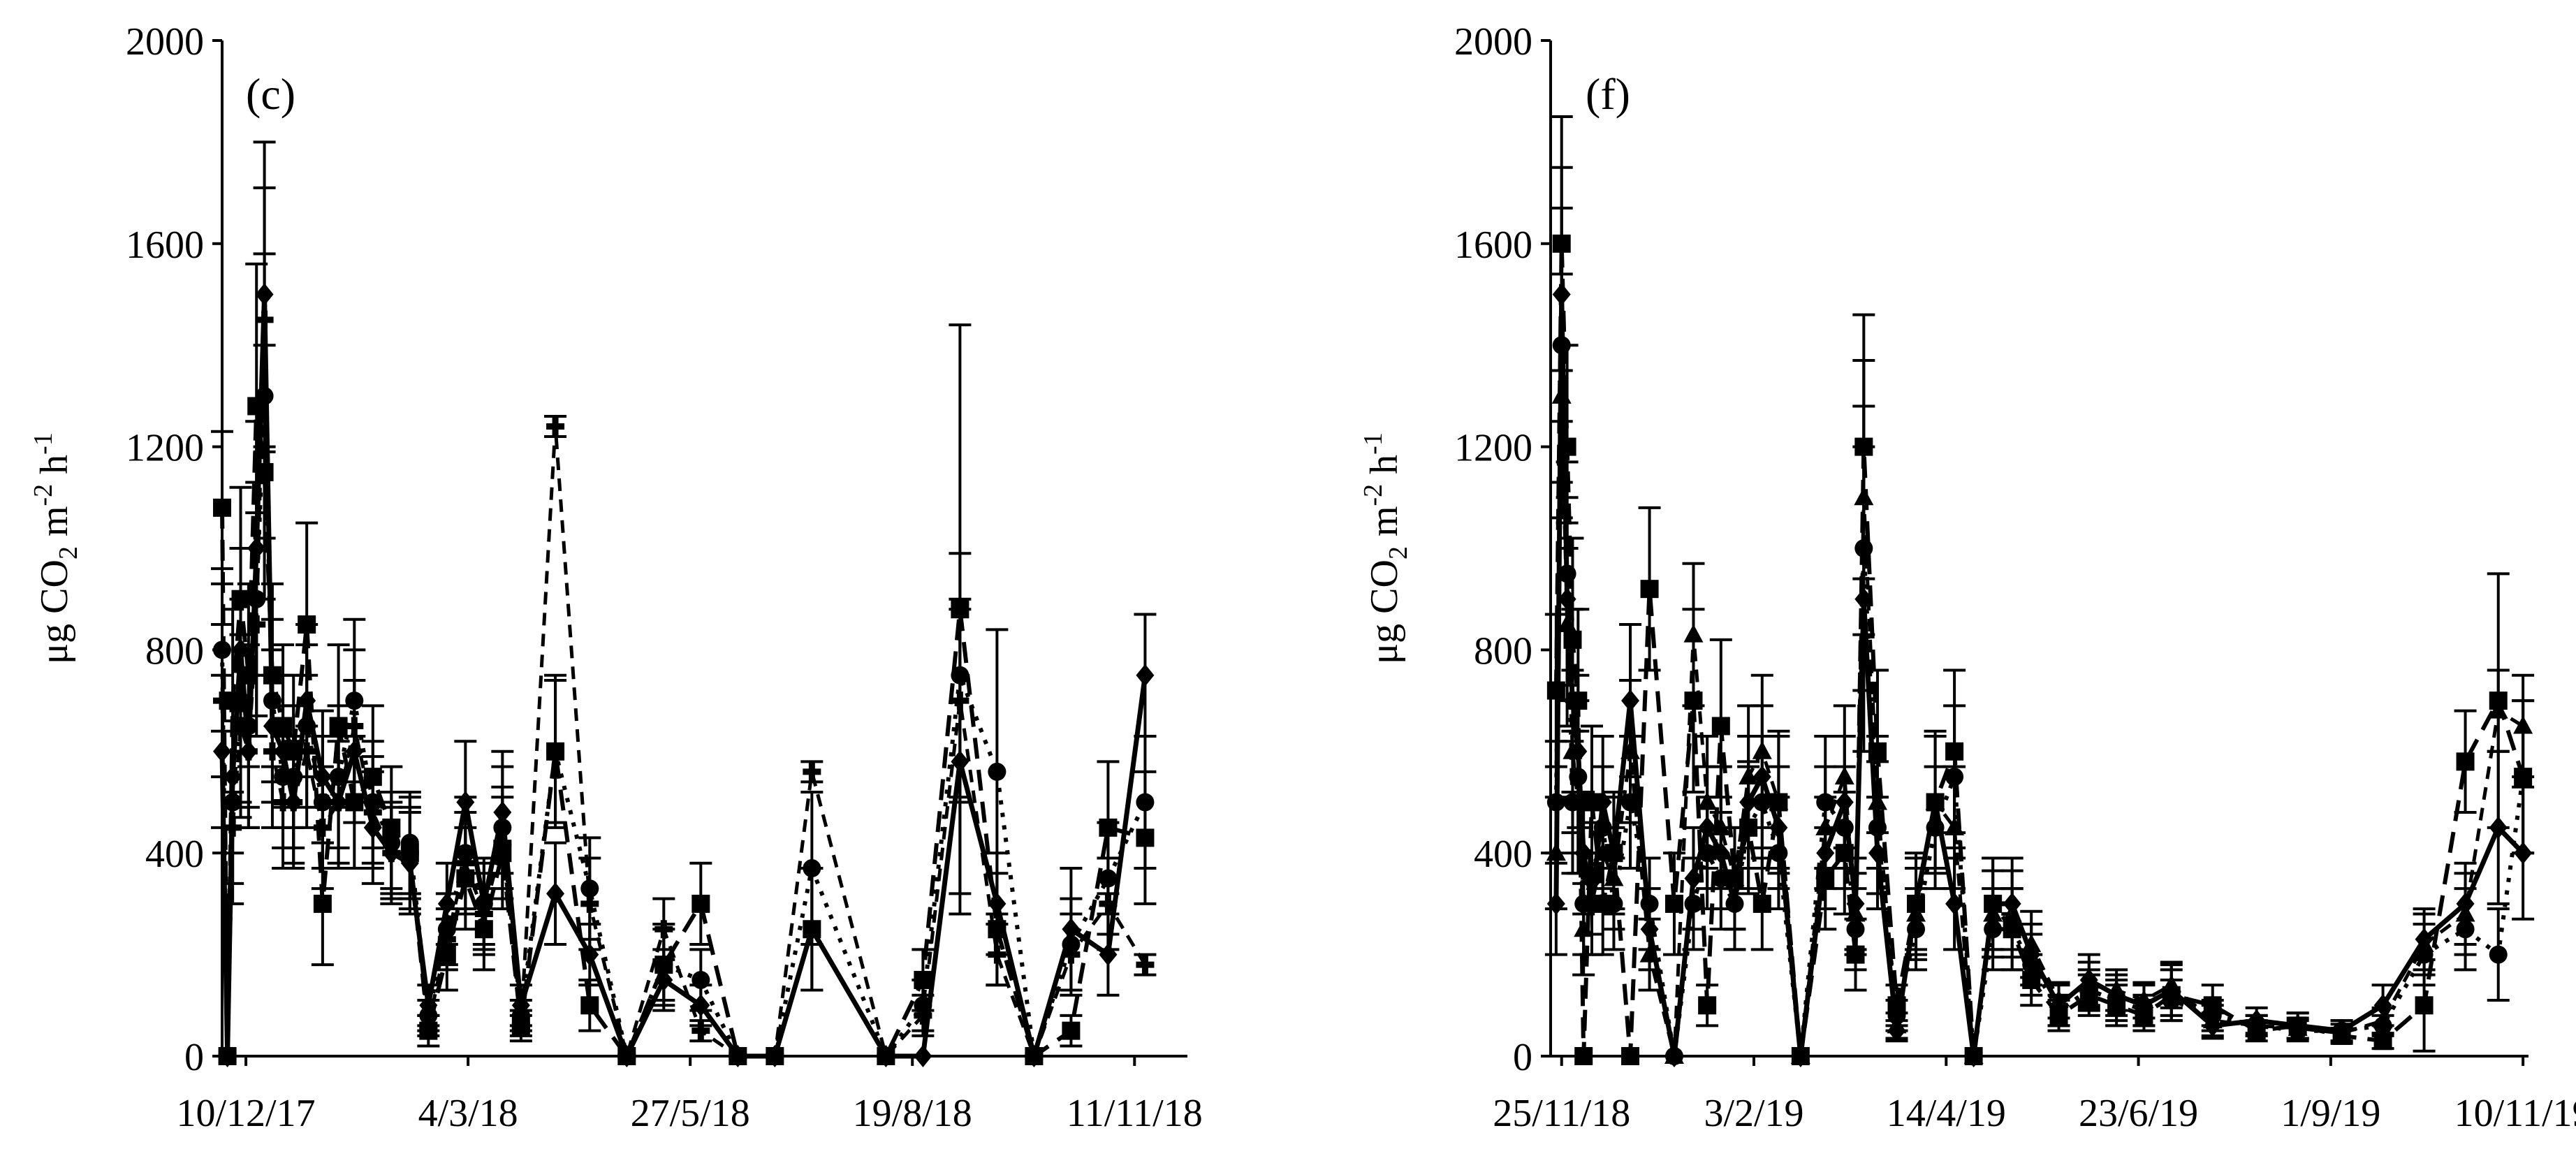 The image size is (2576, 1163). What do you see at coordinates (1493, 42) in the screenshot?
I see `y-tick-label: 2000` at bounding box center [1493, 42].